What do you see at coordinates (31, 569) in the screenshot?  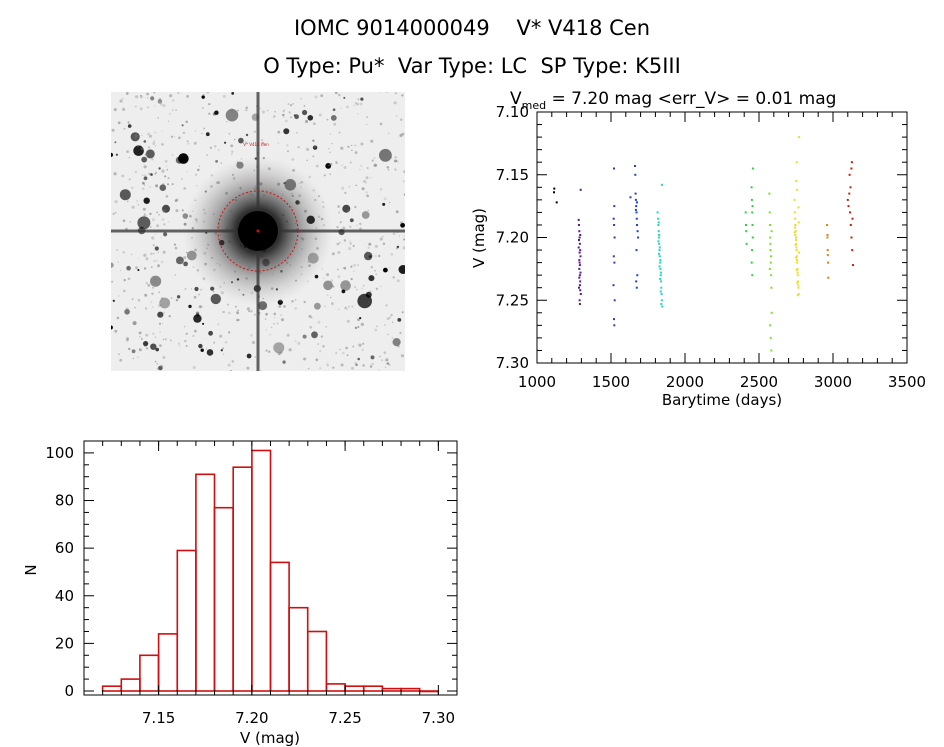 I see `histogram-ylabel: N` at bounding box center [31, 569].